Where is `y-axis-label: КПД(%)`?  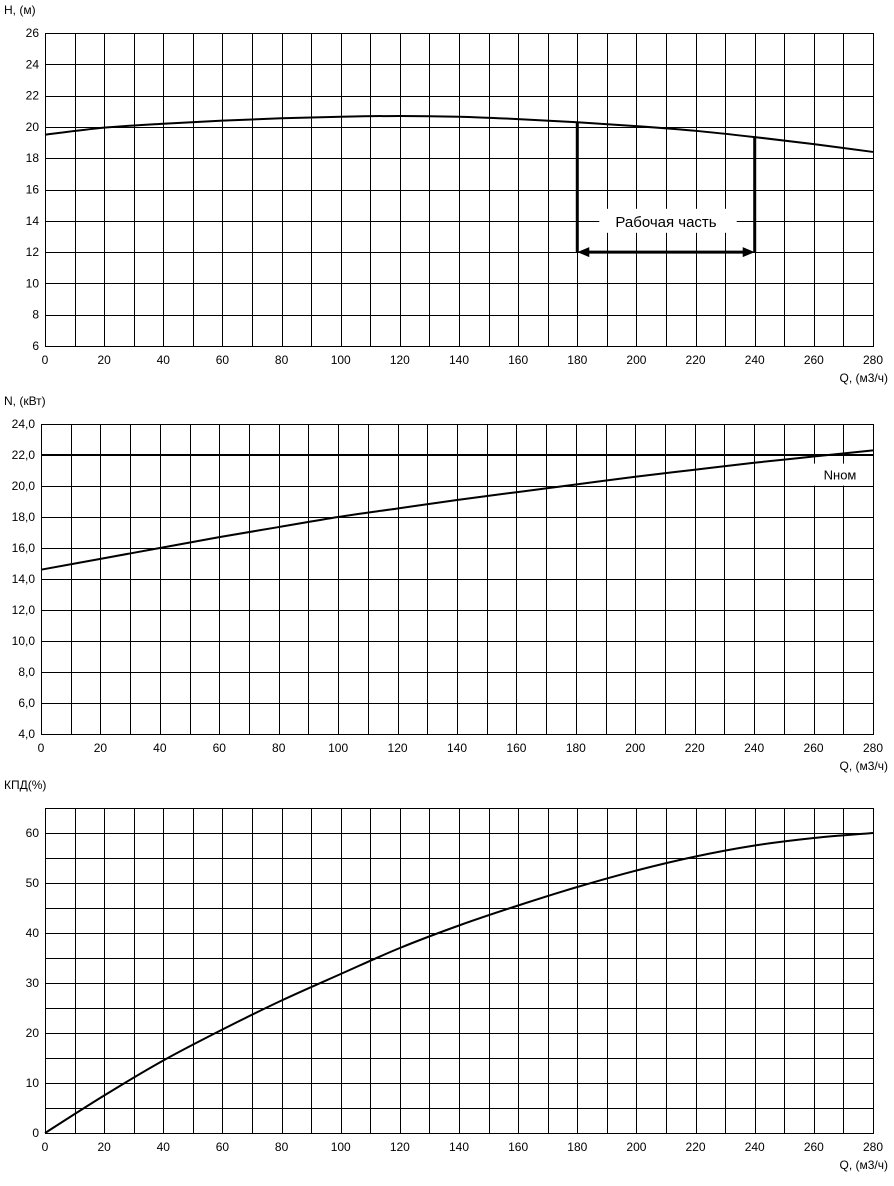 y-axis-label: КПД(%) is located at coordinates (25, 785).